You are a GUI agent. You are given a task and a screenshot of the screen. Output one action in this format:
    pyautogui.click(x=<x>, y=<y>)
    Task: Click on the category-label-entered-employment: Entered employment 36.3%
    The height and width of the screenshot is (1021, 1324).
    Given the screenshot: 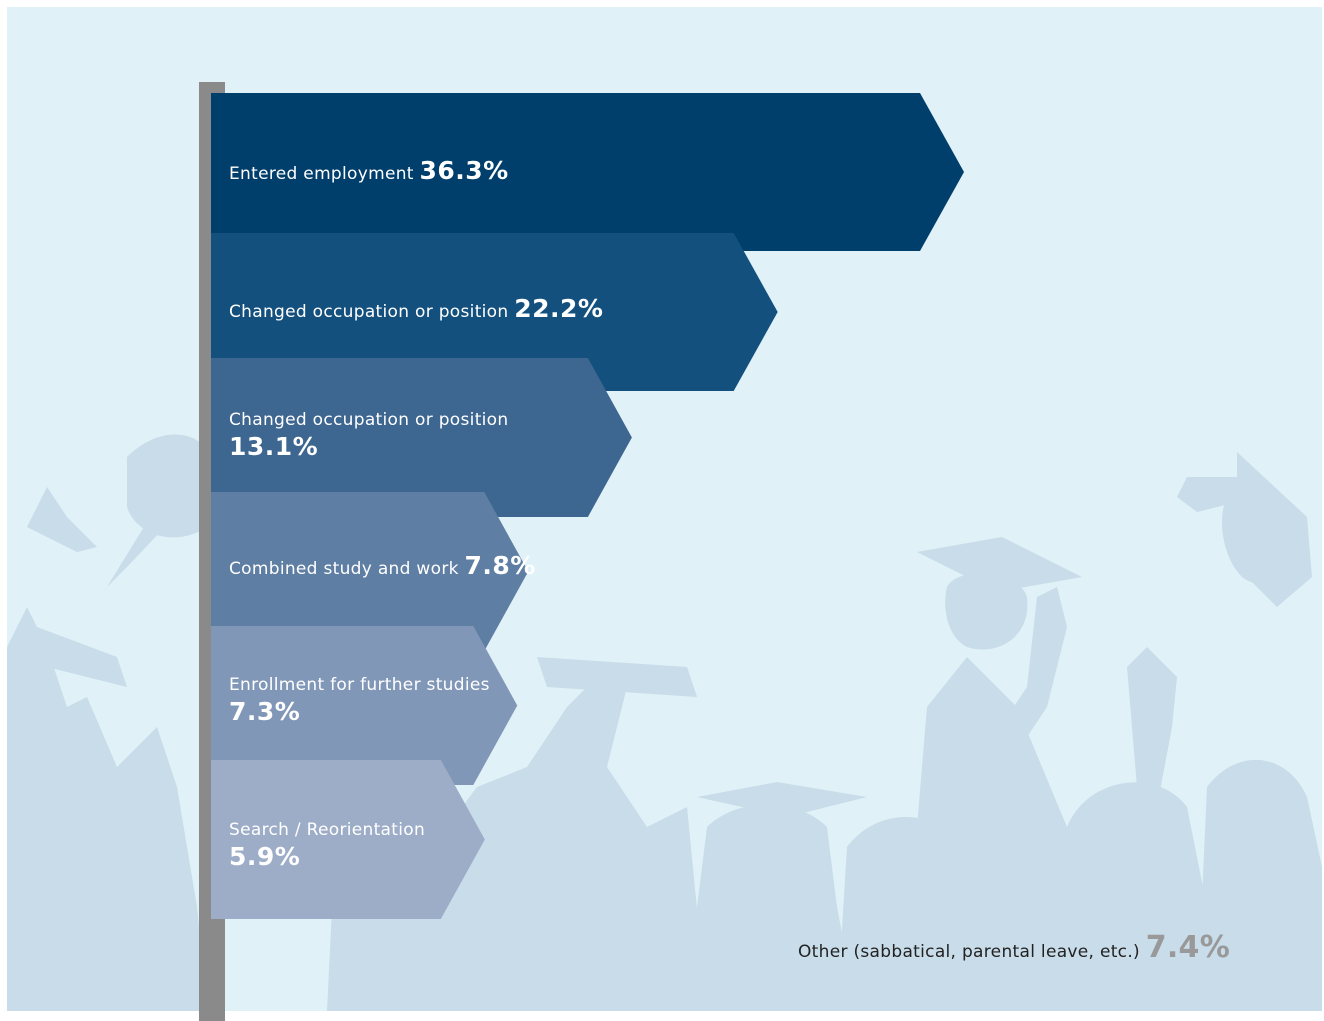 What is the action you would take?
    pyautogui.click(x=369, y=170)
    